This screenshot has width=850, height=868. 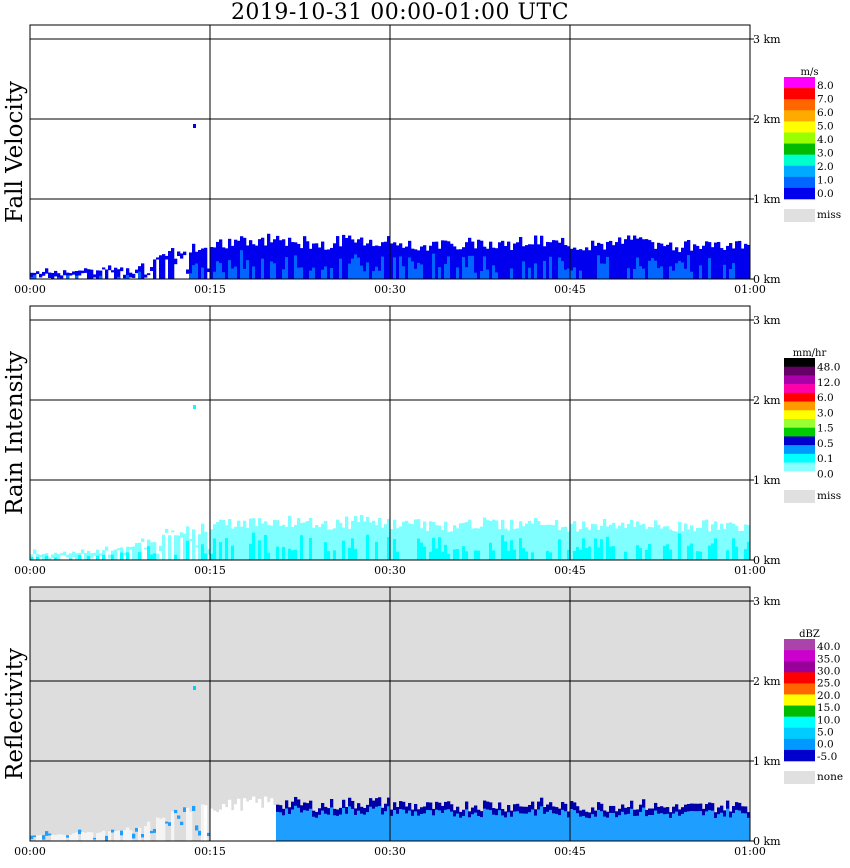 What do you see at coordinates (570, 851) in the screenshot?
I see `x-tick-label: 00:45` at bounding box center [570, 851].